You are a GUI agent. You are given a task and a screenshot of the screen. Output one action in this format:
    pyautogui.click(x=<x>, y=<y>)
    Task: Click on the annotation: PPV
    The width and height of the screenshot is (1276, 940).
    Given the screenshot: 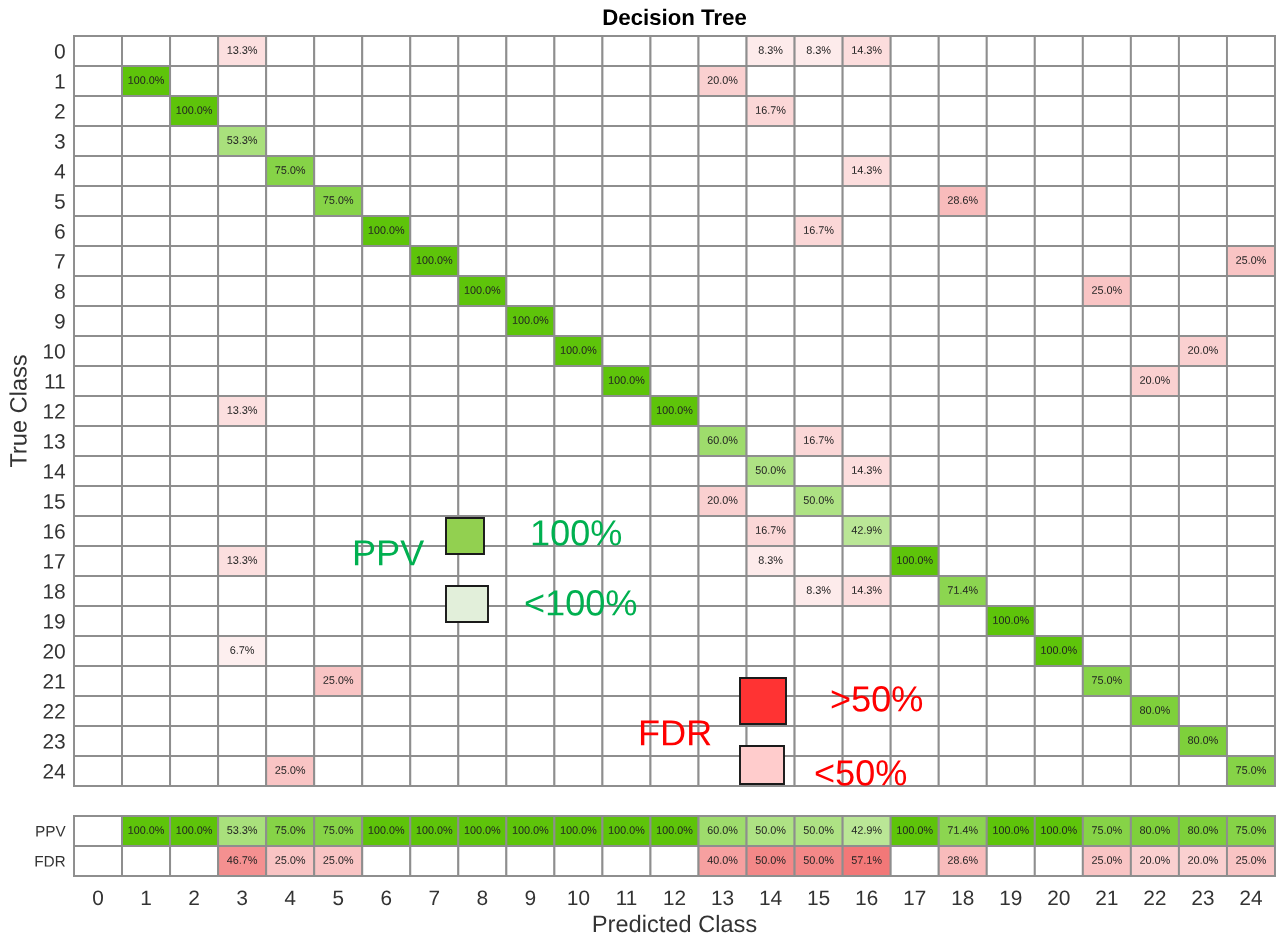 What is the action you would take?
    pyautogui.click(x=389, y=553)
    